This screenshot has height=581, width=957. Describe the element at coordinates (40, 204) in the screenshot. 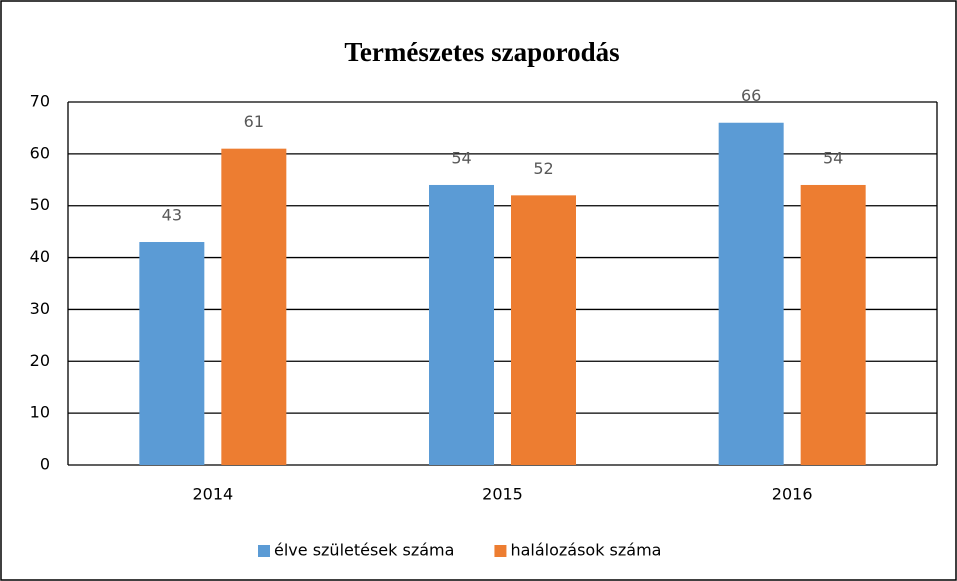

I see `y-tick-label: 50` at that location.